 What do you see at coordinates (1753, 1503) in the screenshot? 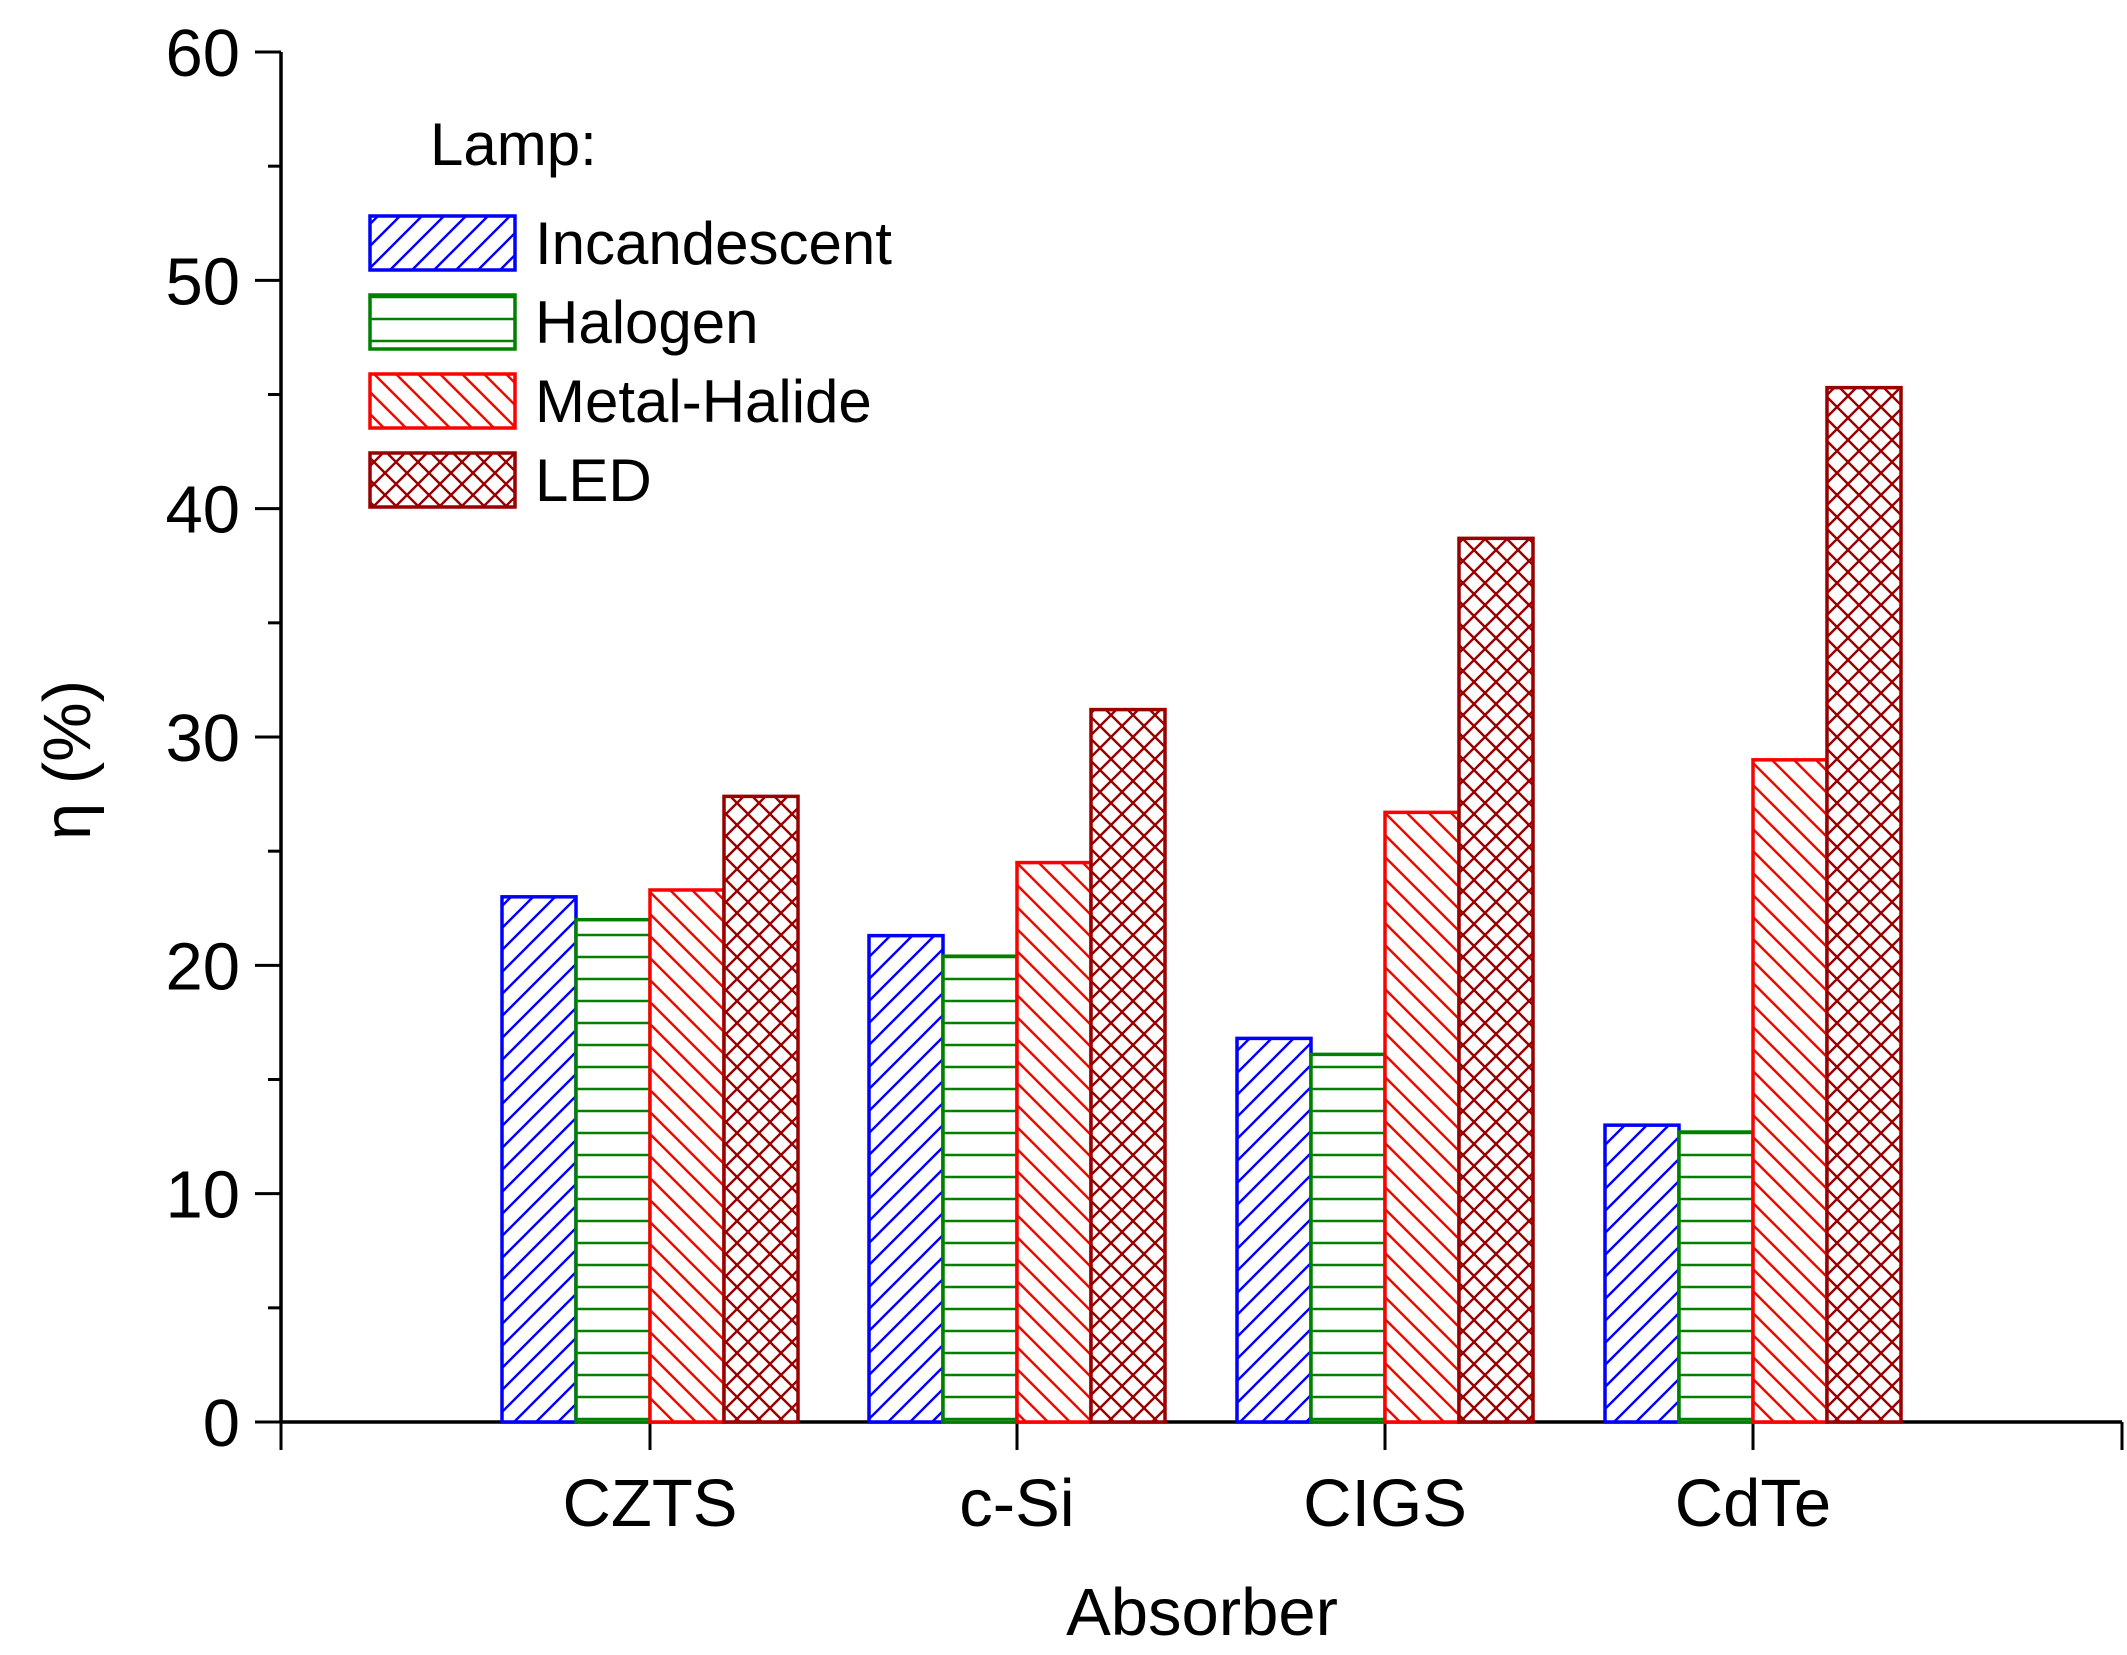
I see `x-tick-label: CdTe` at bounding box center [1753, 1503].